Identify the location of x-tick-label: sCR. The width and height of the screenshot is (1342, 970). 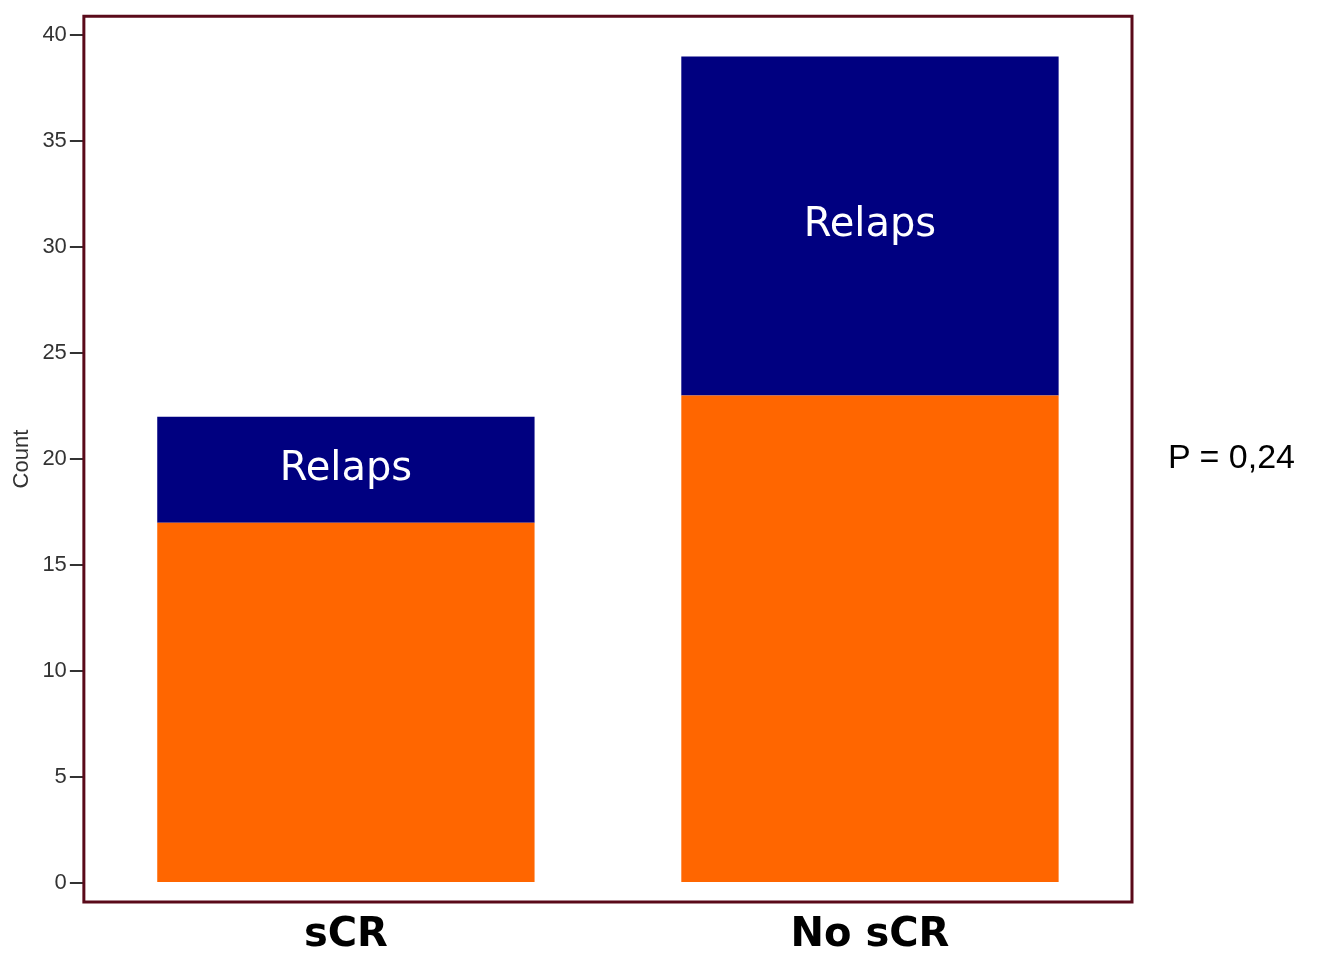
(345, 932).